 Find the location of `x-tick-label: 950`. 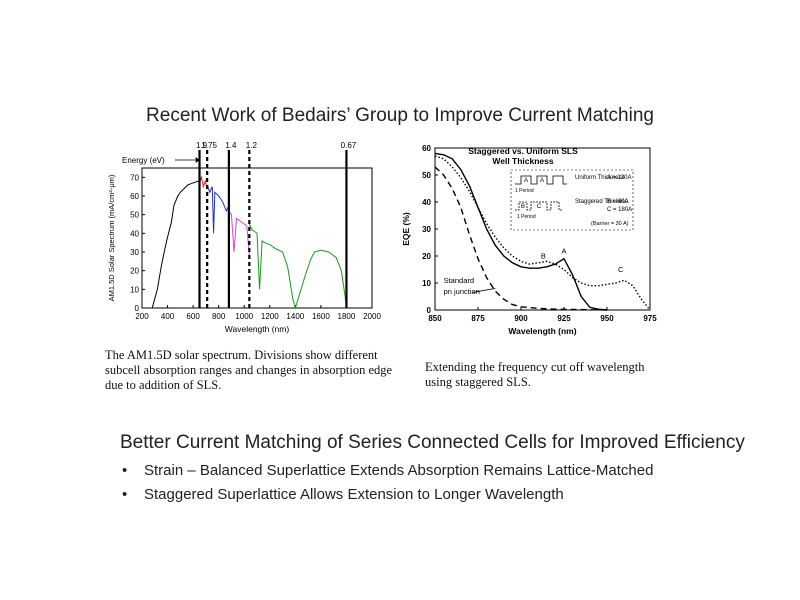

x-tick-label: 950 is located at coordinates (607, 318).